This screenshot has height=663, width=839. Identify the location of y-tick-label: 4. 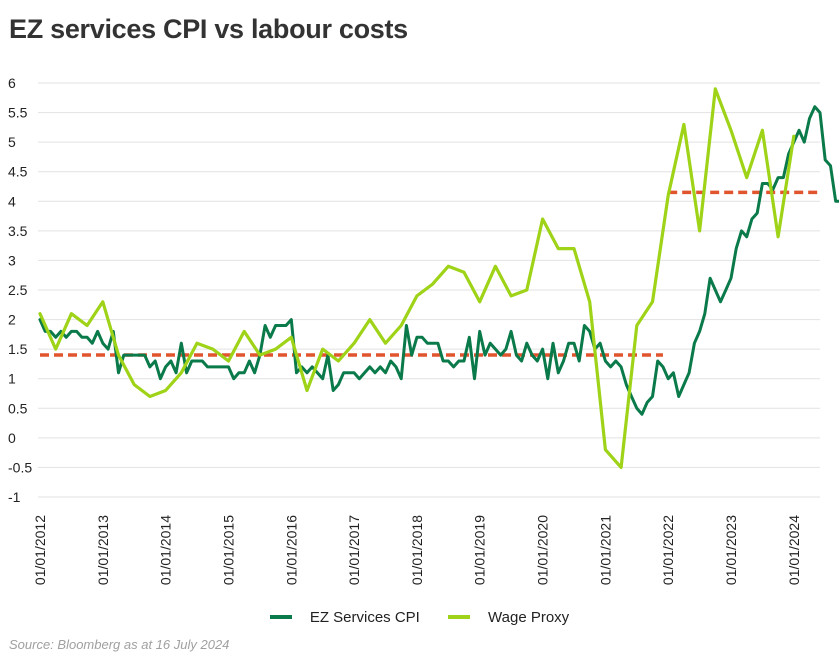
(12, 201).